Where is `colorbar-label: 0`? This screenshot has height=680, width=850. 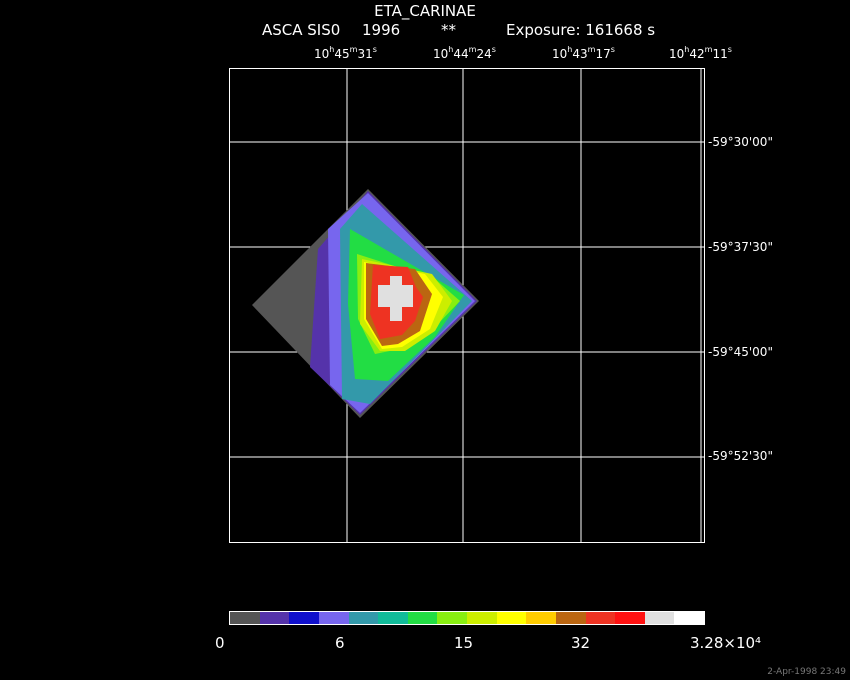
colorbar-label: 0 is located at coordinates (220, 643).